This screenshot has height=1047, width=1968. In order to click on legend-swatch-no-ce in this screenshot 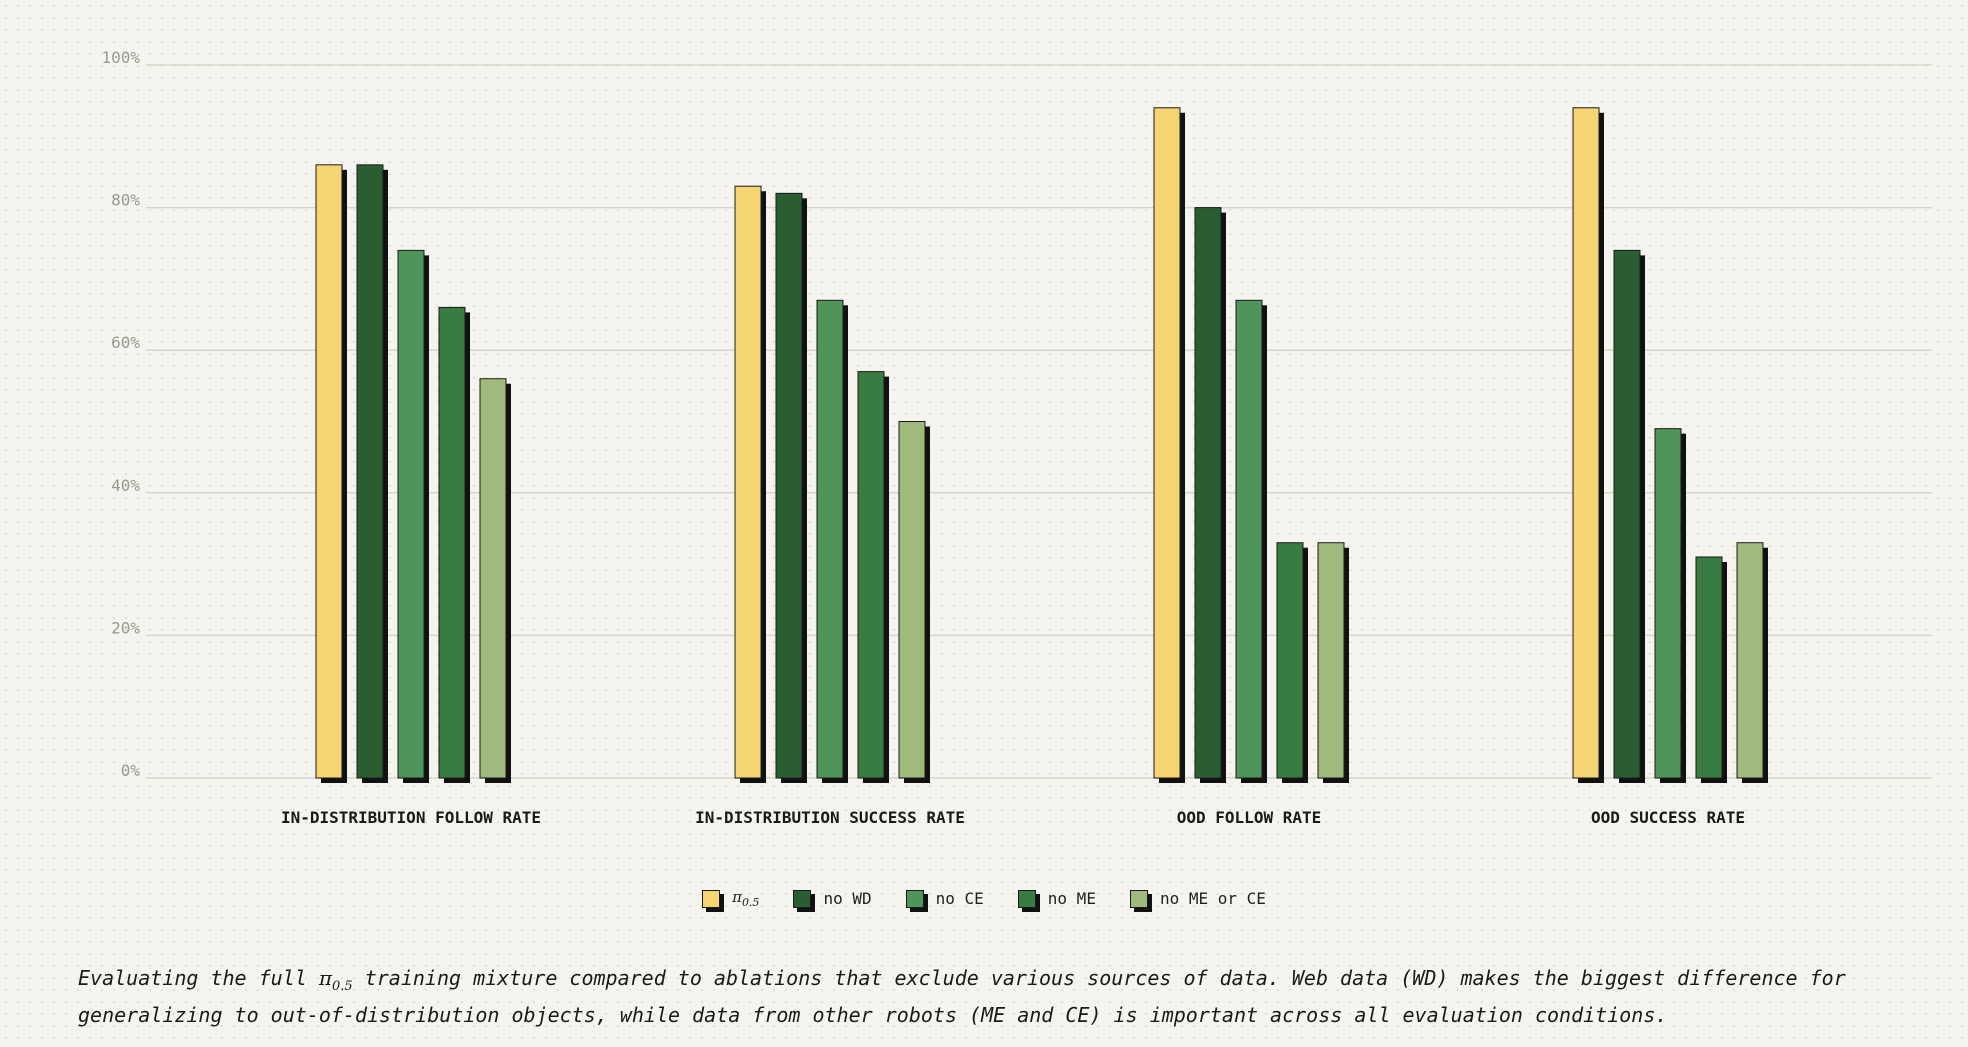, I will do `click(914, 898)`.